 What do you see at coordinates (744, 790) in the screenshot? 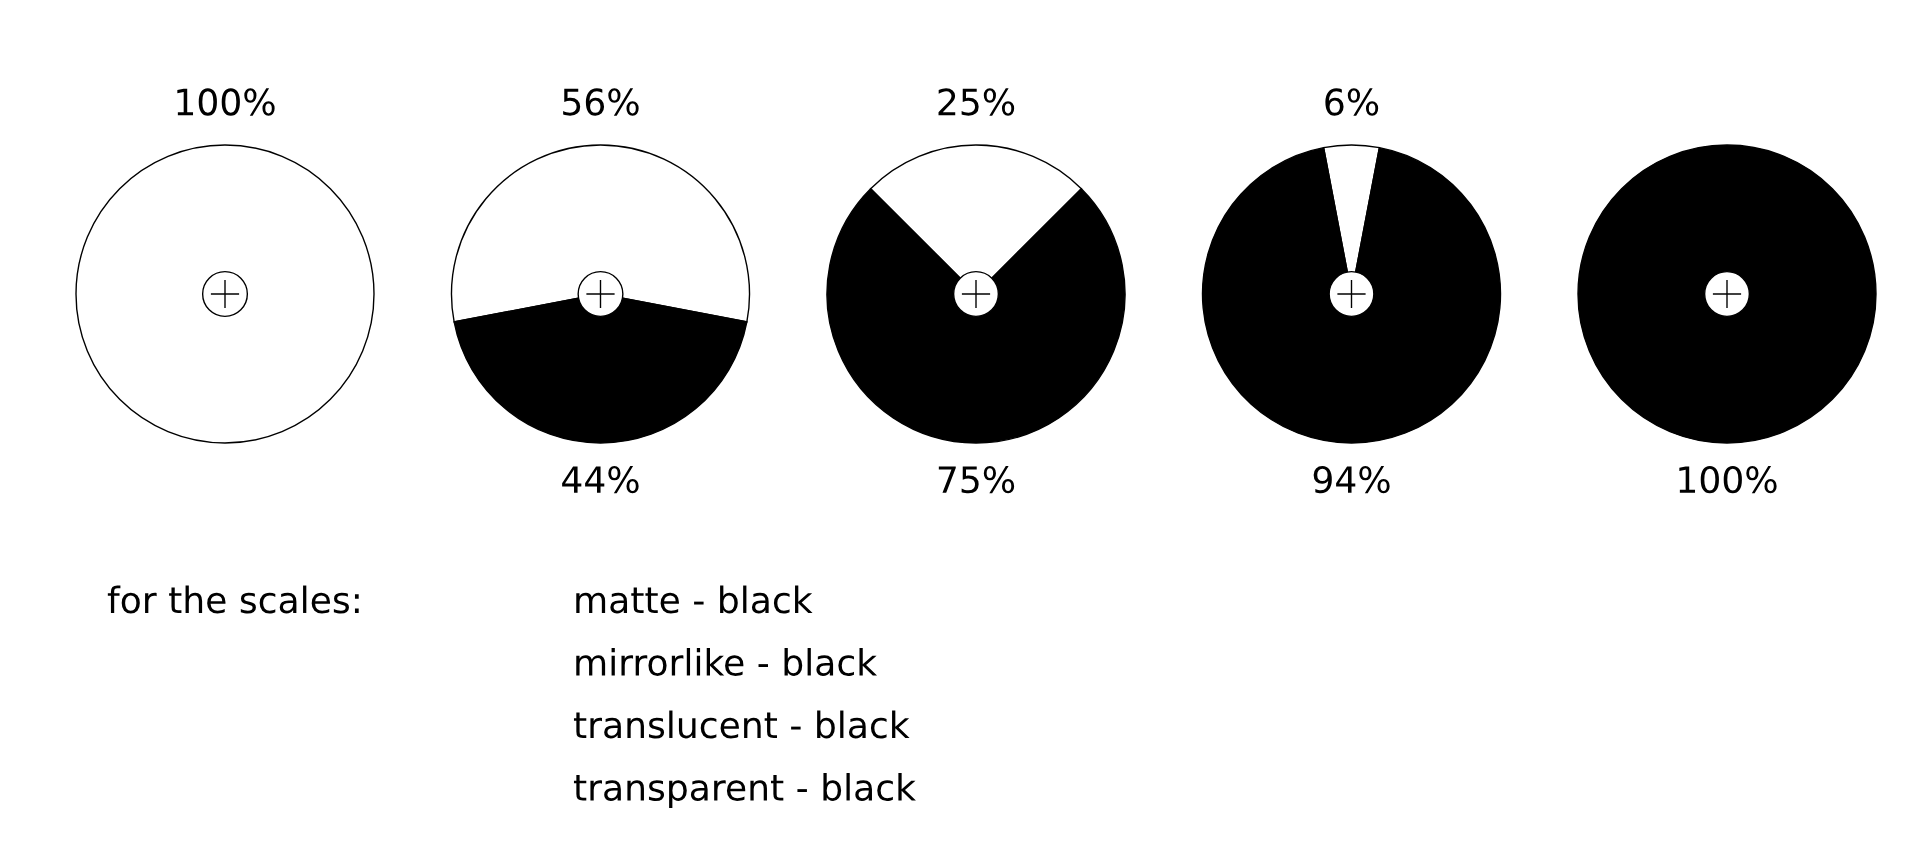
I see `text: transparent - black` at bounding box center [744, 790].